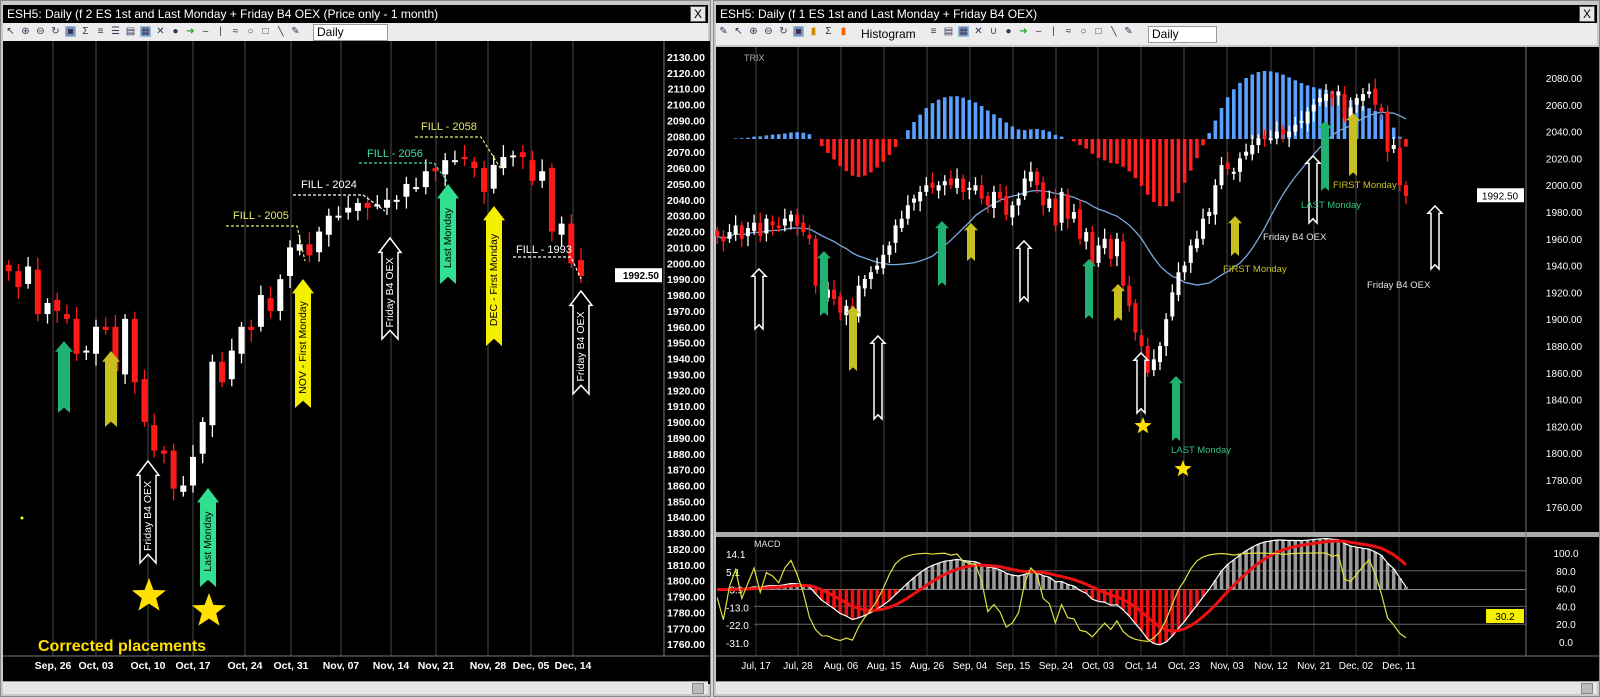  What do you see at coordinates (686, 486) in the screenshot?
I see `y-tick-label: 1860.00` at bounding box center [686, 486].